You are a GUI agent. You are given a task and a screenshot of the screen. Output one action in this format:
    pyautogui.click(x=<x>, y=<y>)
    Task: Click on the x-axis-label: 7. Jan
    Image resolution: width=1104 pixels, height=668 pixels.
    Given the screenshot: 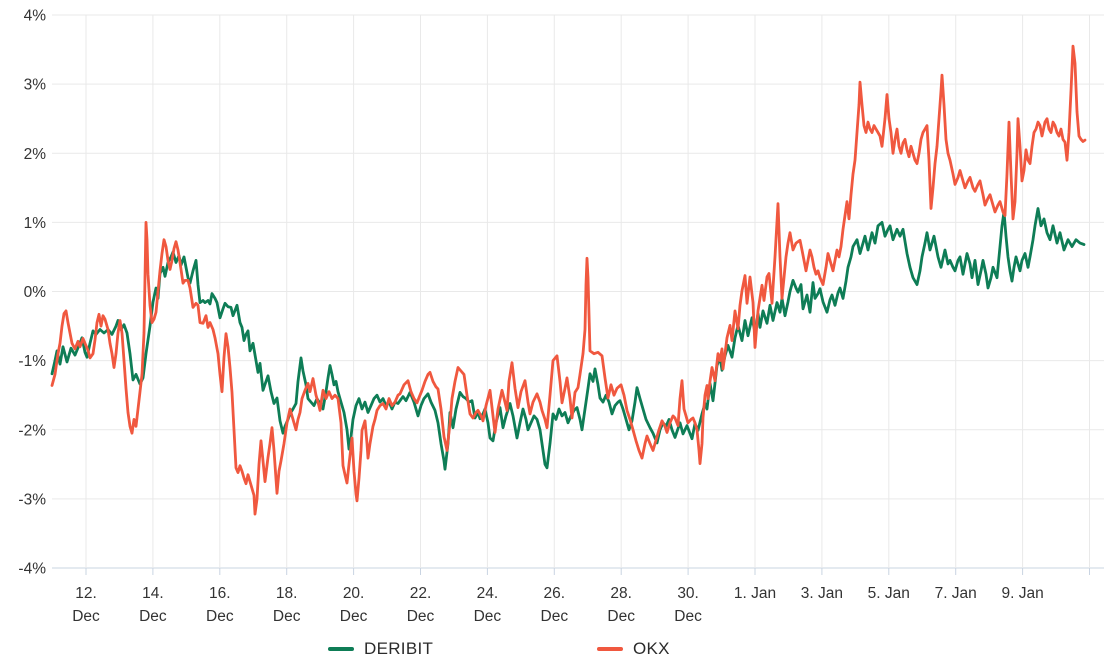 What is the action you would take?
    pyautogui.click(x=956, y=593)
    